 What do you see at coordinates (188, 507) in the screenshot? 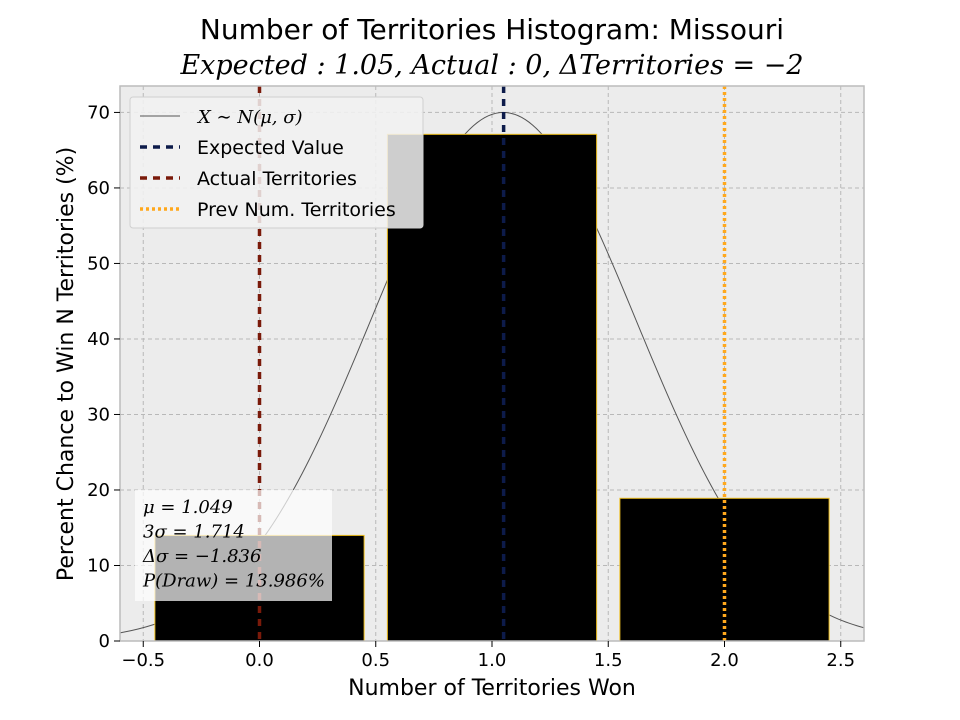
I see `stats-line-0: μ = 1.049` at bounding box center [188, 507].